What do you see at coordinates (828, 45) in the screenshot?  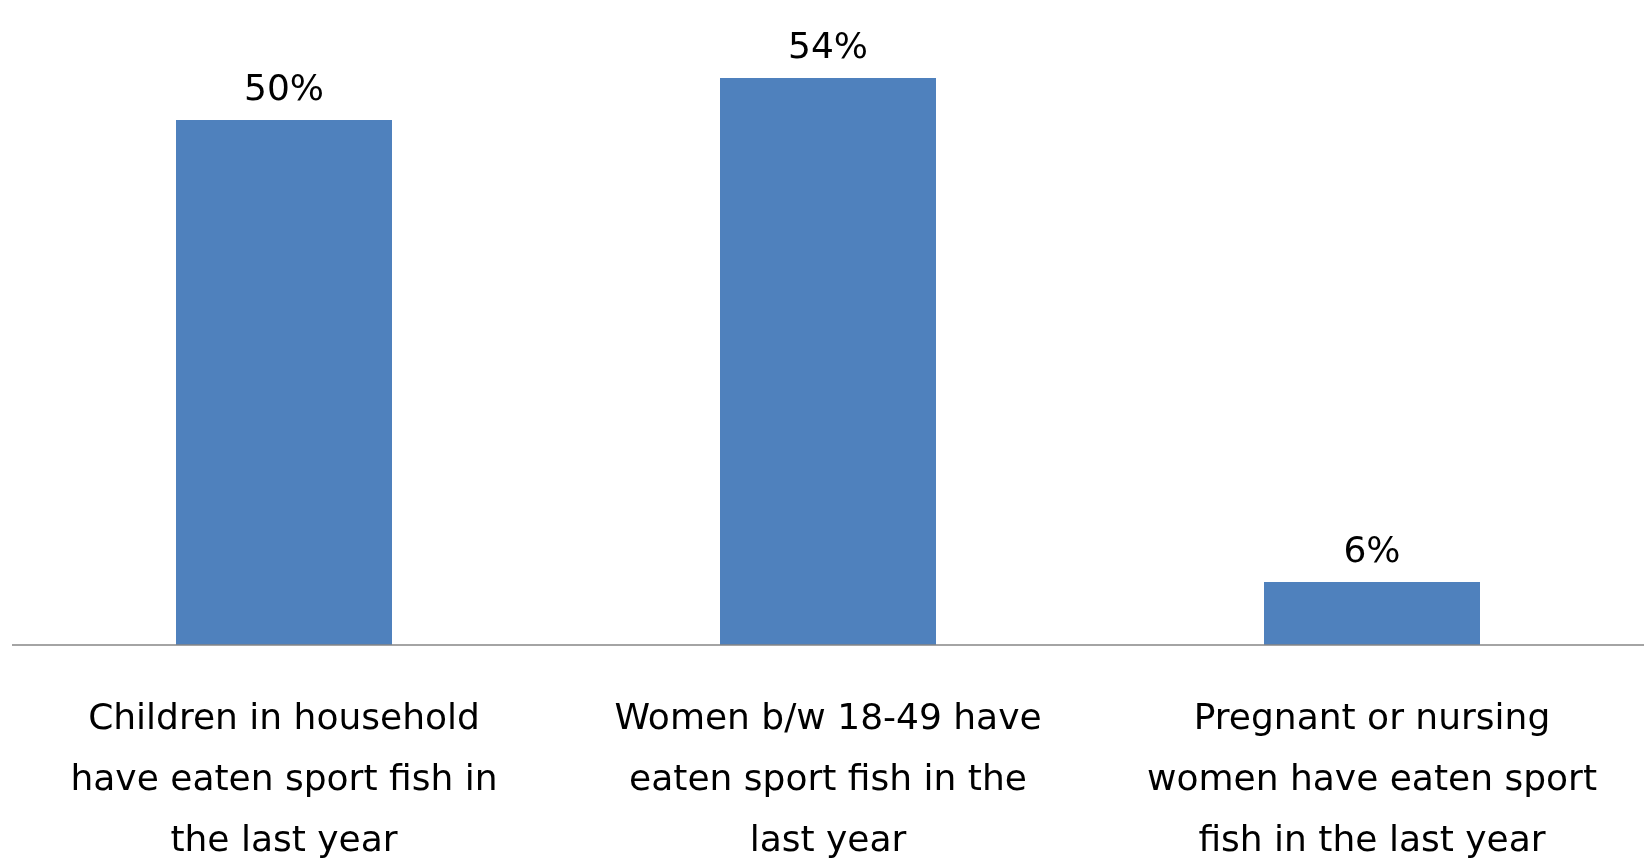 I see `data-label: 54%` at bounding box center [828, 45].